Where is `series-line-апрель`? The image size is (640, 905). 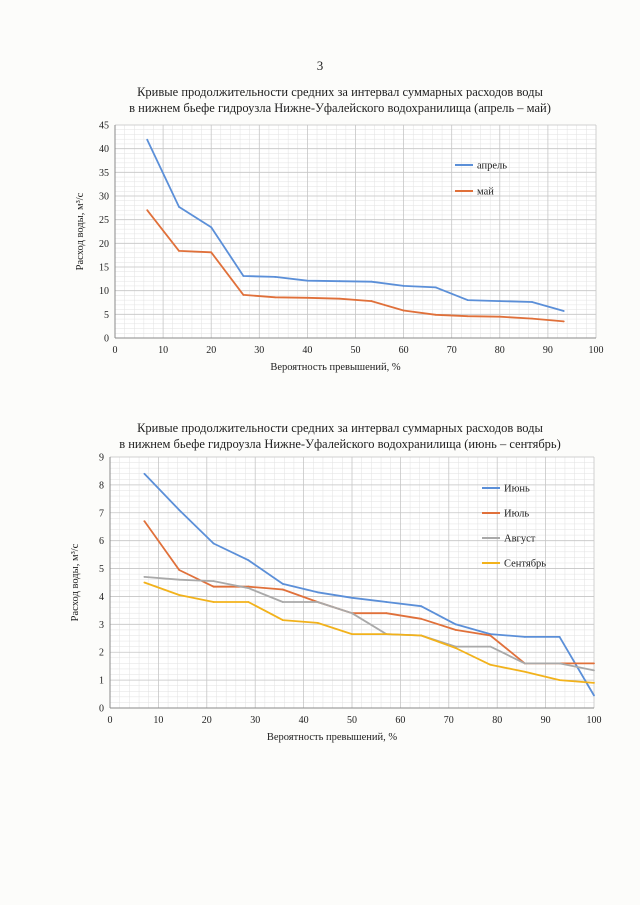 series-line-апрель is located at coordinates (355, 225).